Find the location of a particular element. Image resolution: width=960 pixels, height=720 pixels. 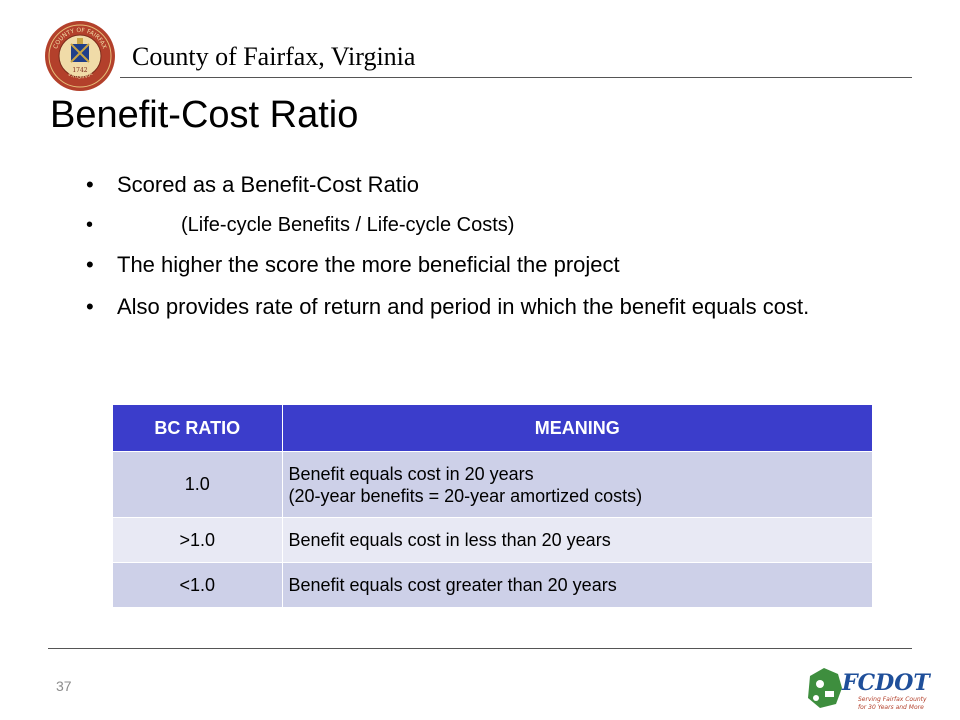

page-number: 37 is located at coordinates (64, 686).